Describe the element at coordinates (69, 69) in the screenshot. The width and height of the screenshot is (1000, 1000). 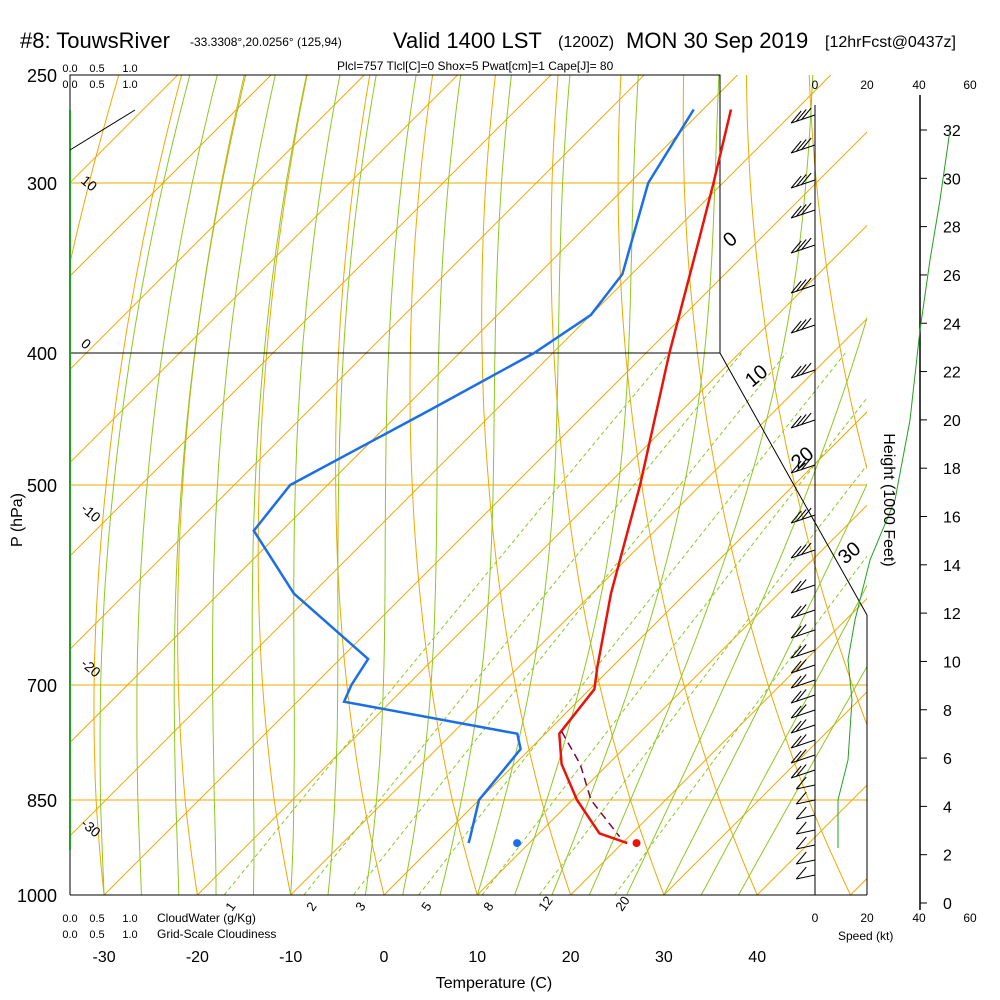
I see `cloudwater-scale-top: 0.0` at that location.